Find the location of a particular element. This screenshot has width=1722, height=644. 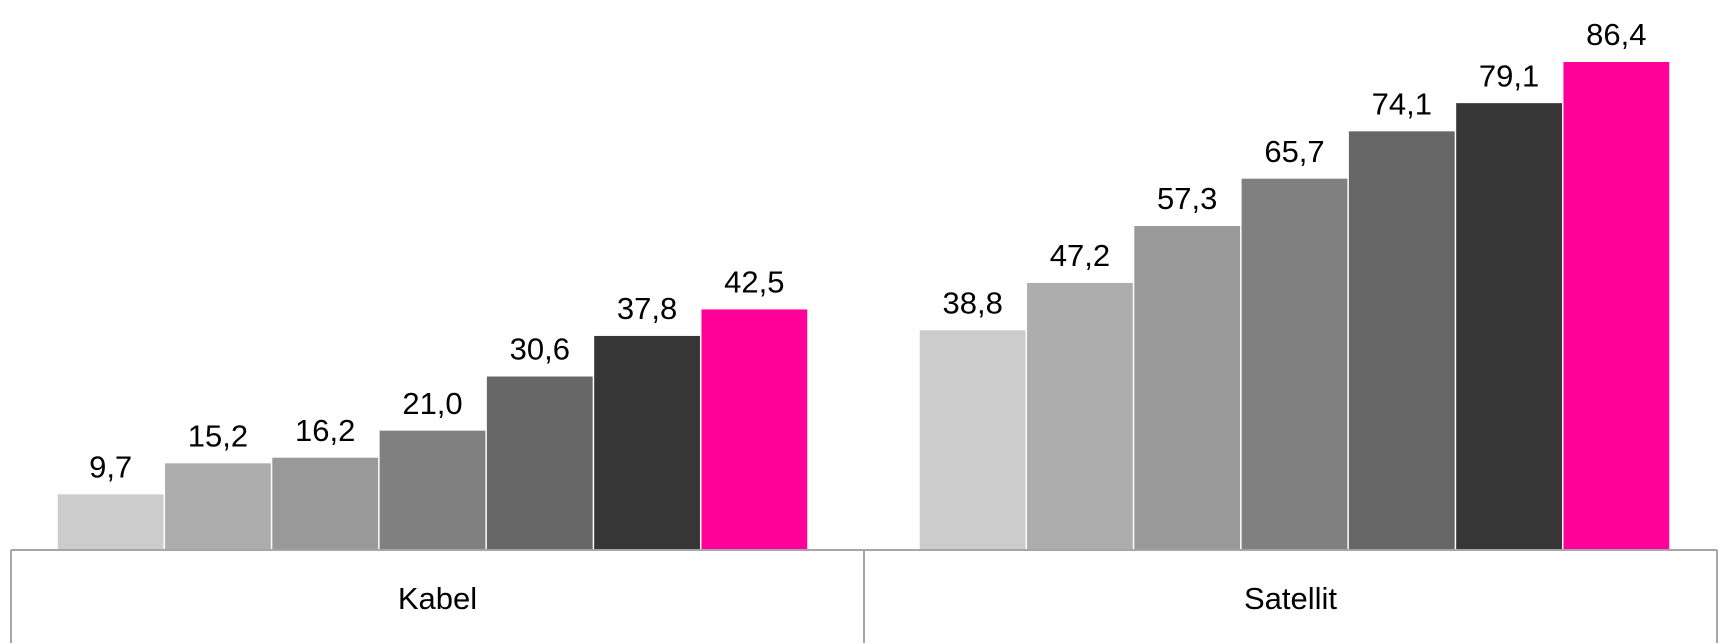

value-label: 15,2 is located at coordinates (218, 436).